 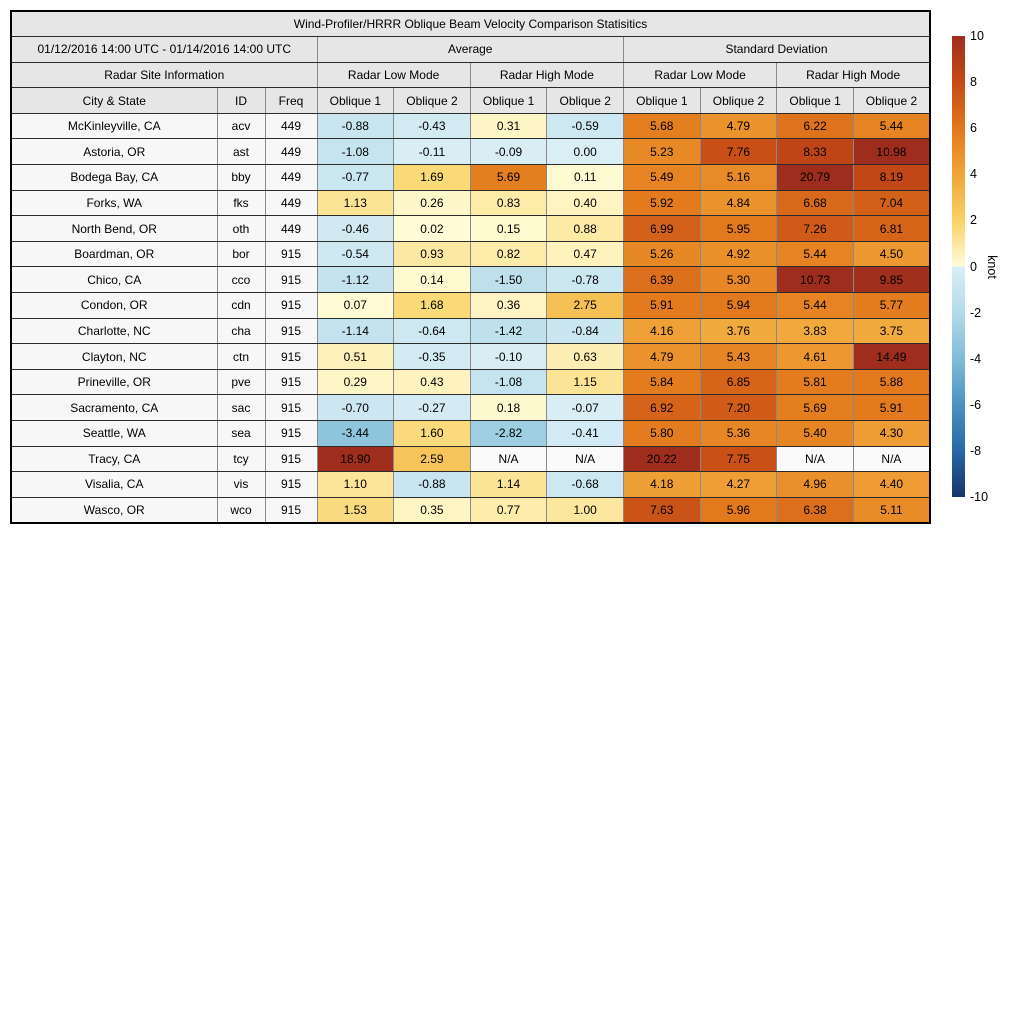 I want to click on value-cell: 1.00, so click(x=585, y=510).